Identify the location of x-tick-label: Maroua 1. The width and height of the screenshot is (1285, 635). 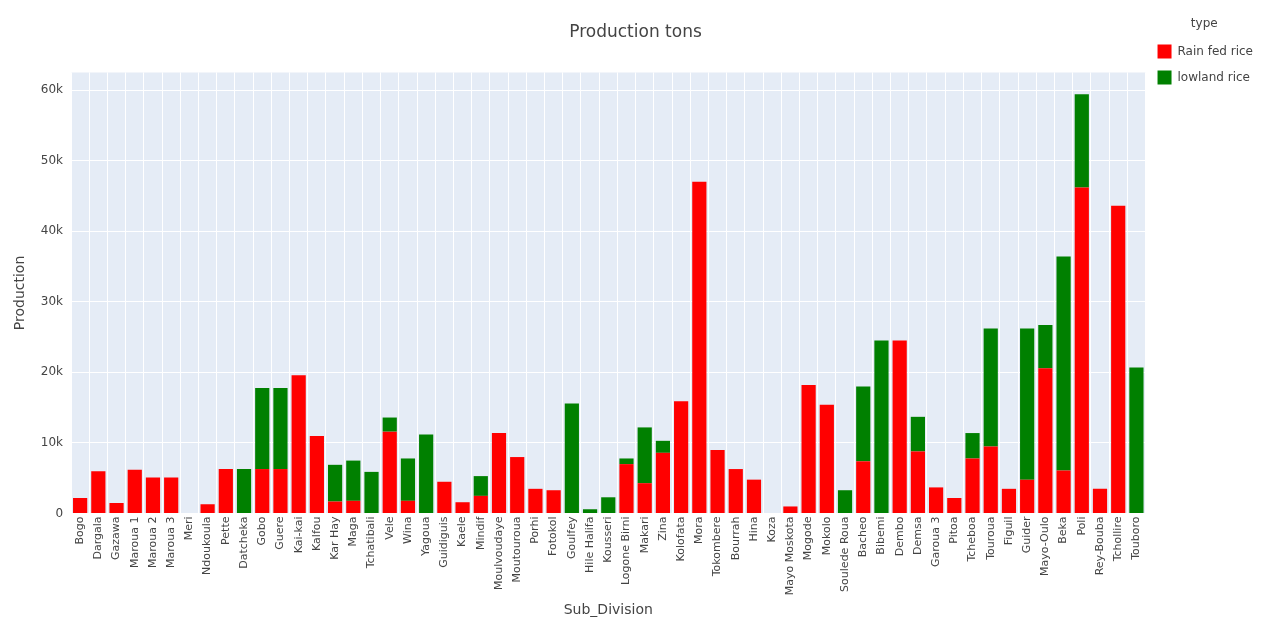
(134, 542).